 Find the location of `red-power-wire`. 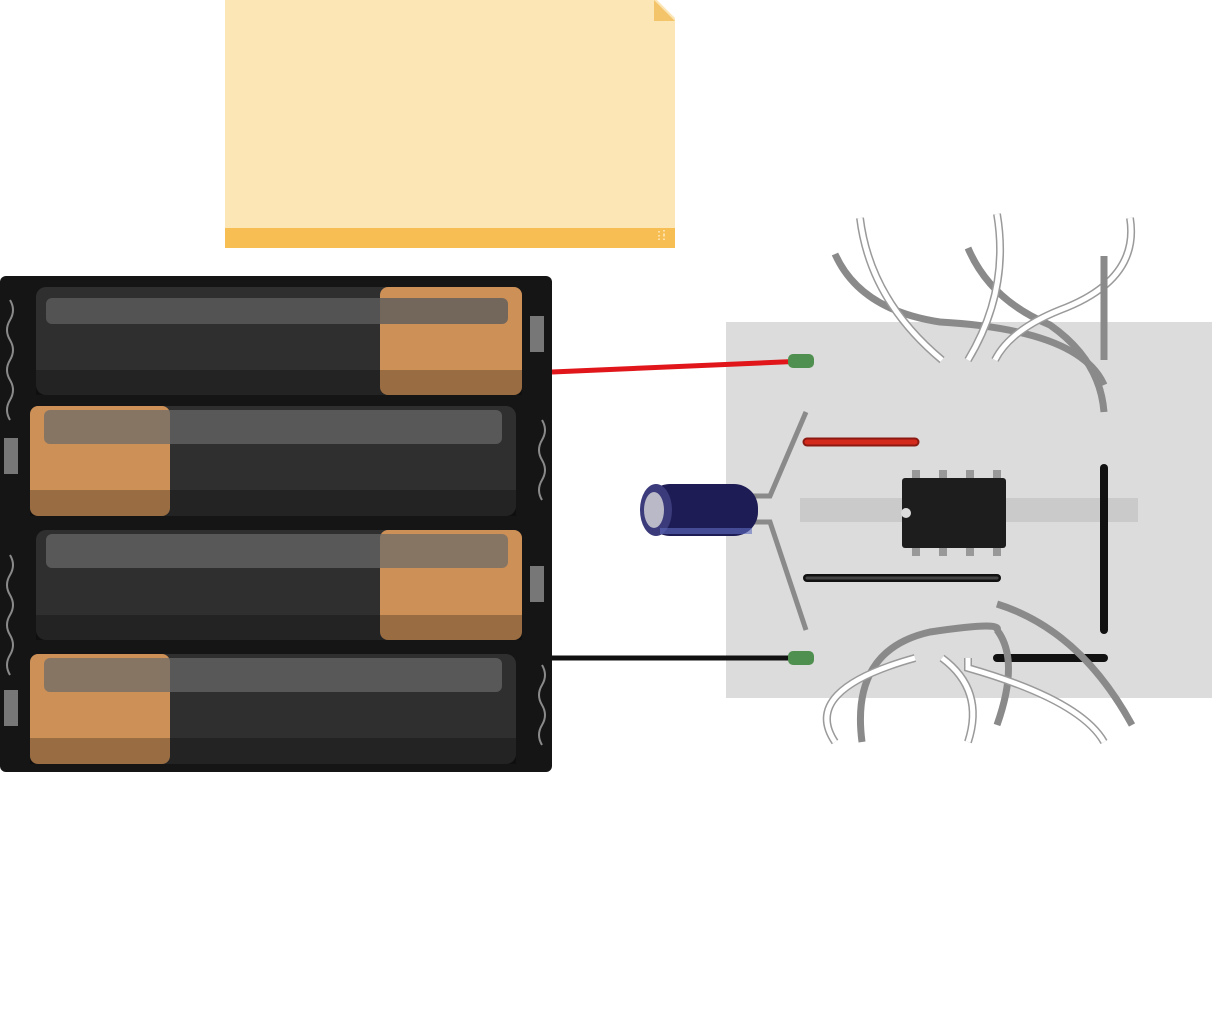

red-power-wire is located at coordinates (678, 366).